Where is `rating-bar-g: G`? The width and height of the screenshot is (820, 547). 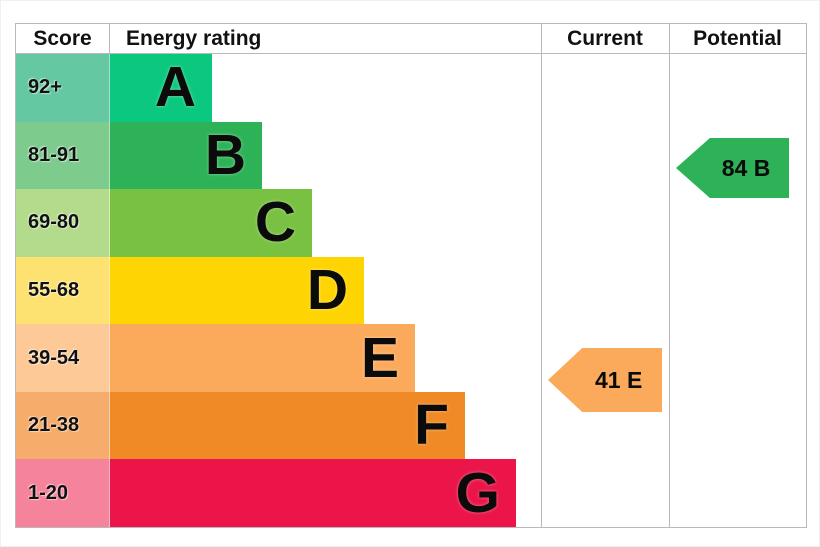
rating-bar-g: G is located at coordinates (313, 493).